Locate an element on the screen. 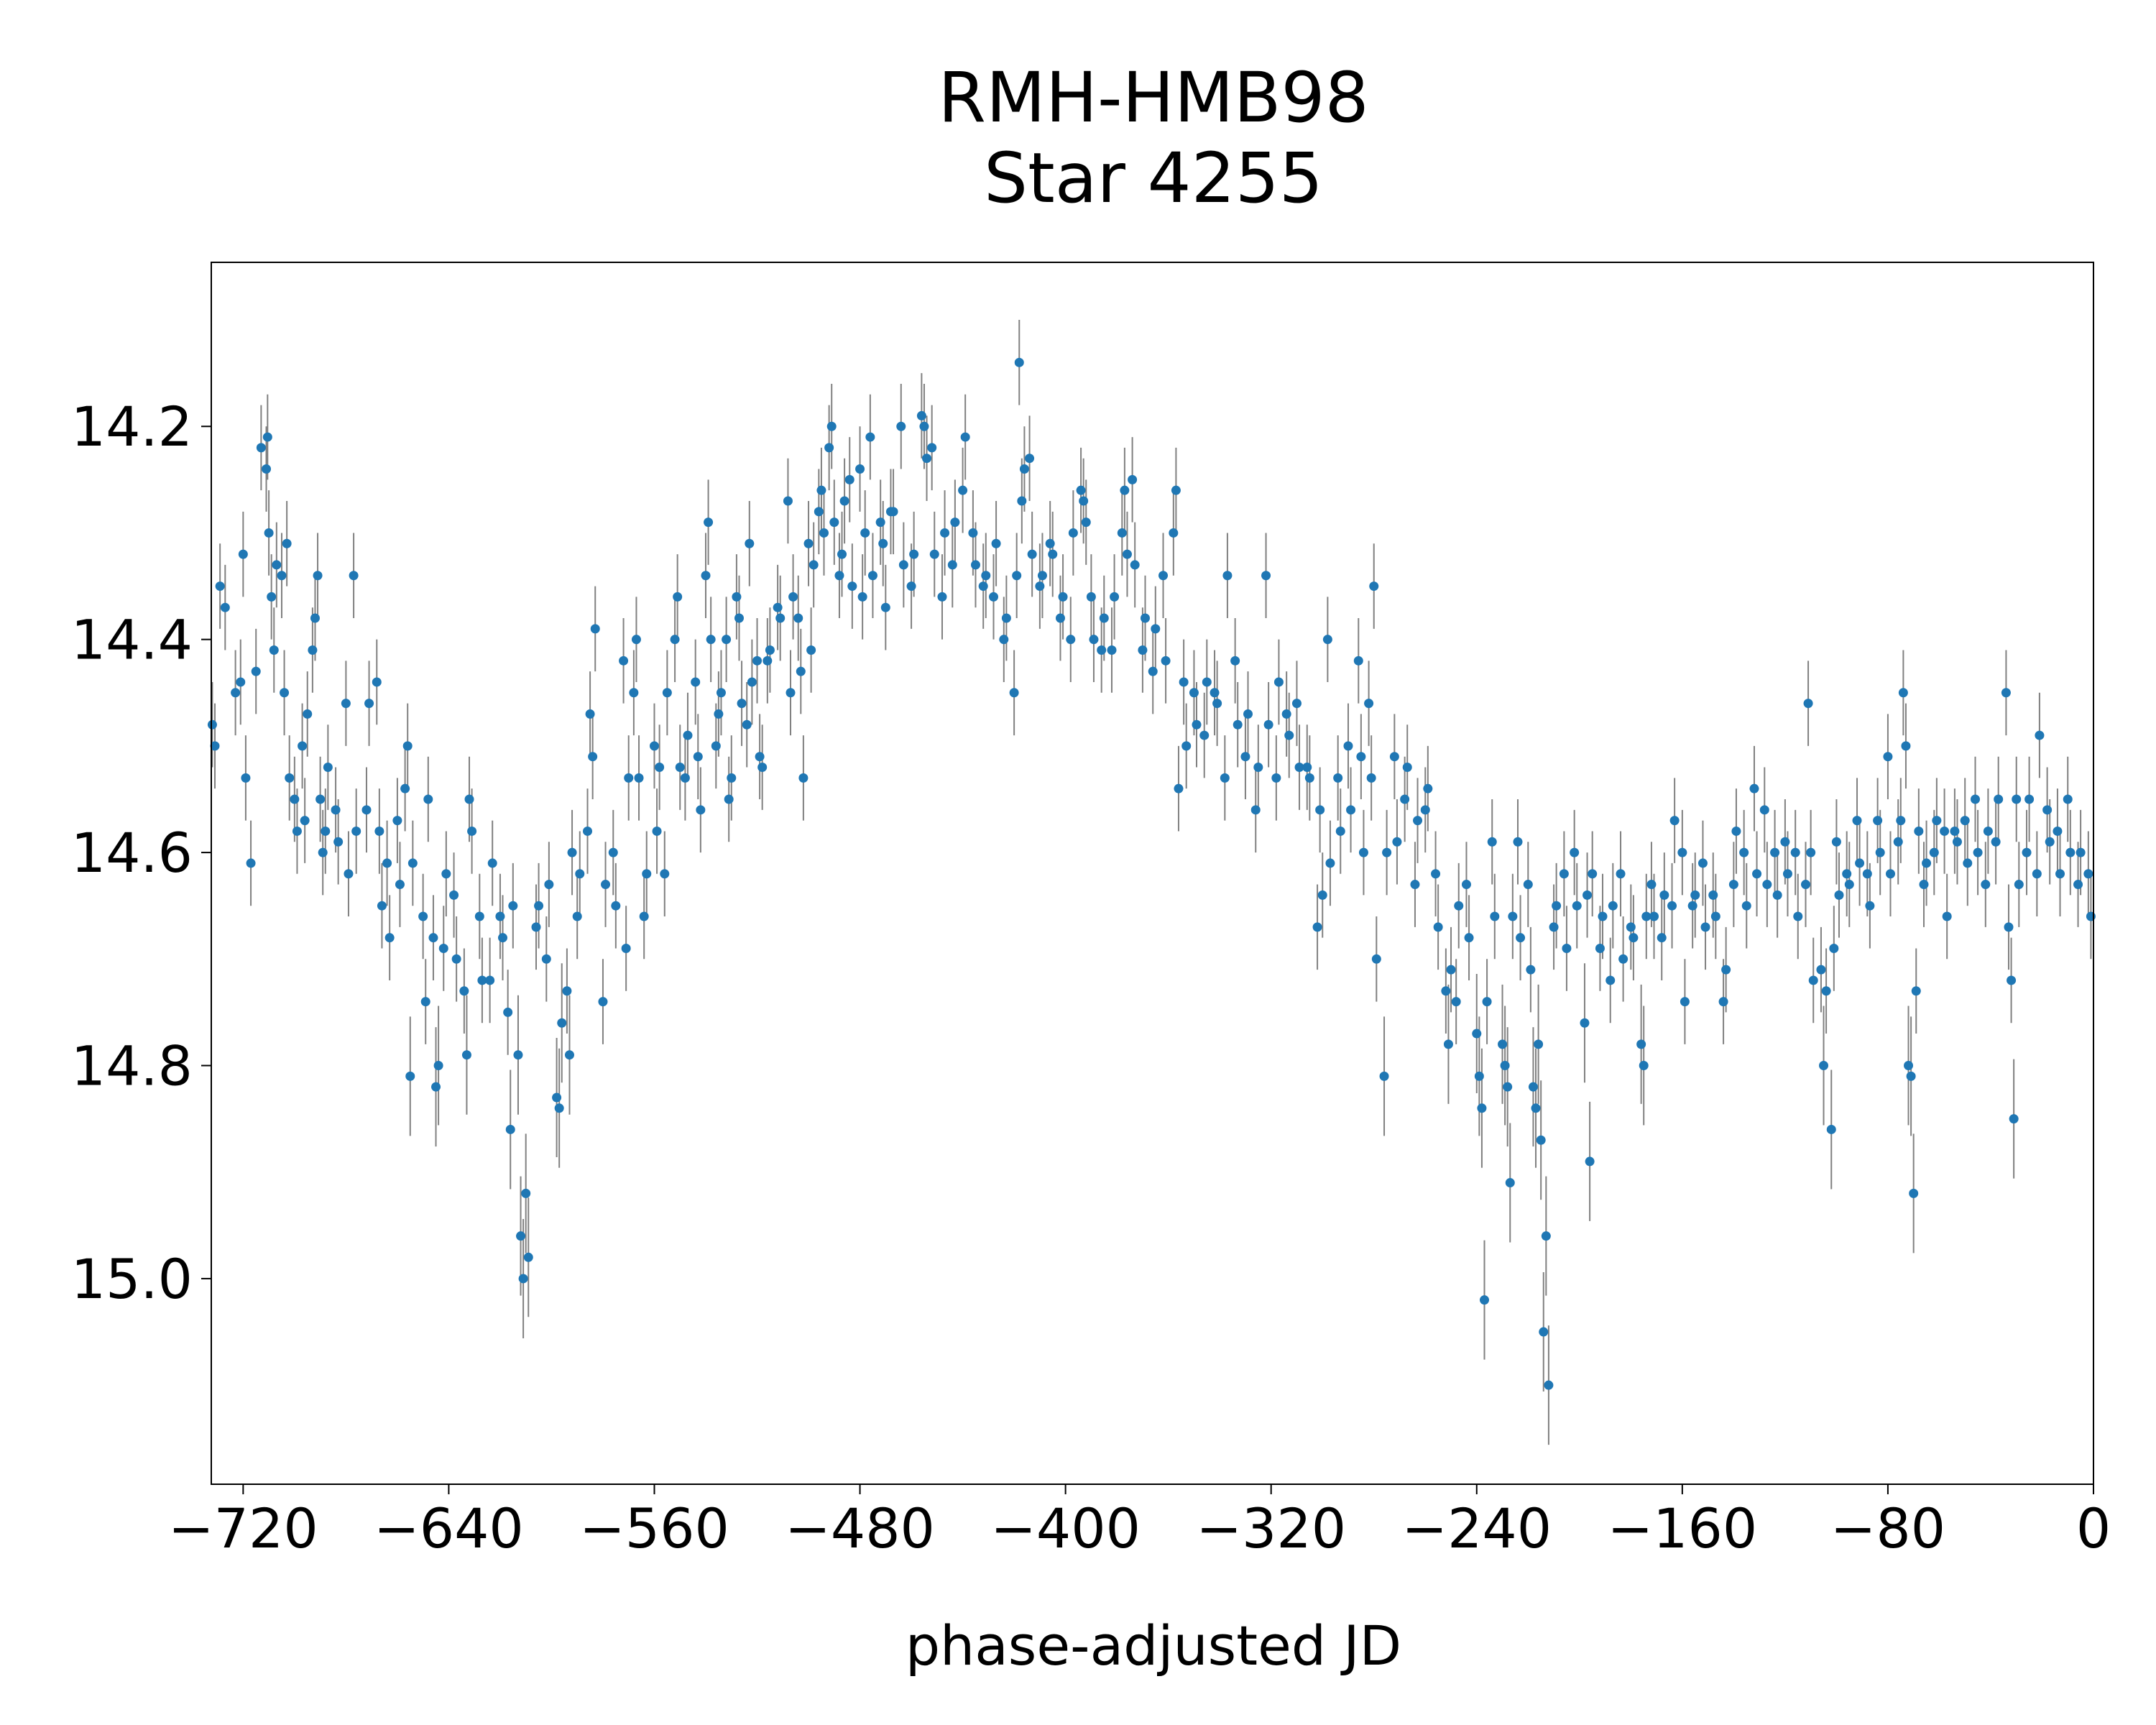  y-tick-label: 14.2 is located at coordinates (132, 427).